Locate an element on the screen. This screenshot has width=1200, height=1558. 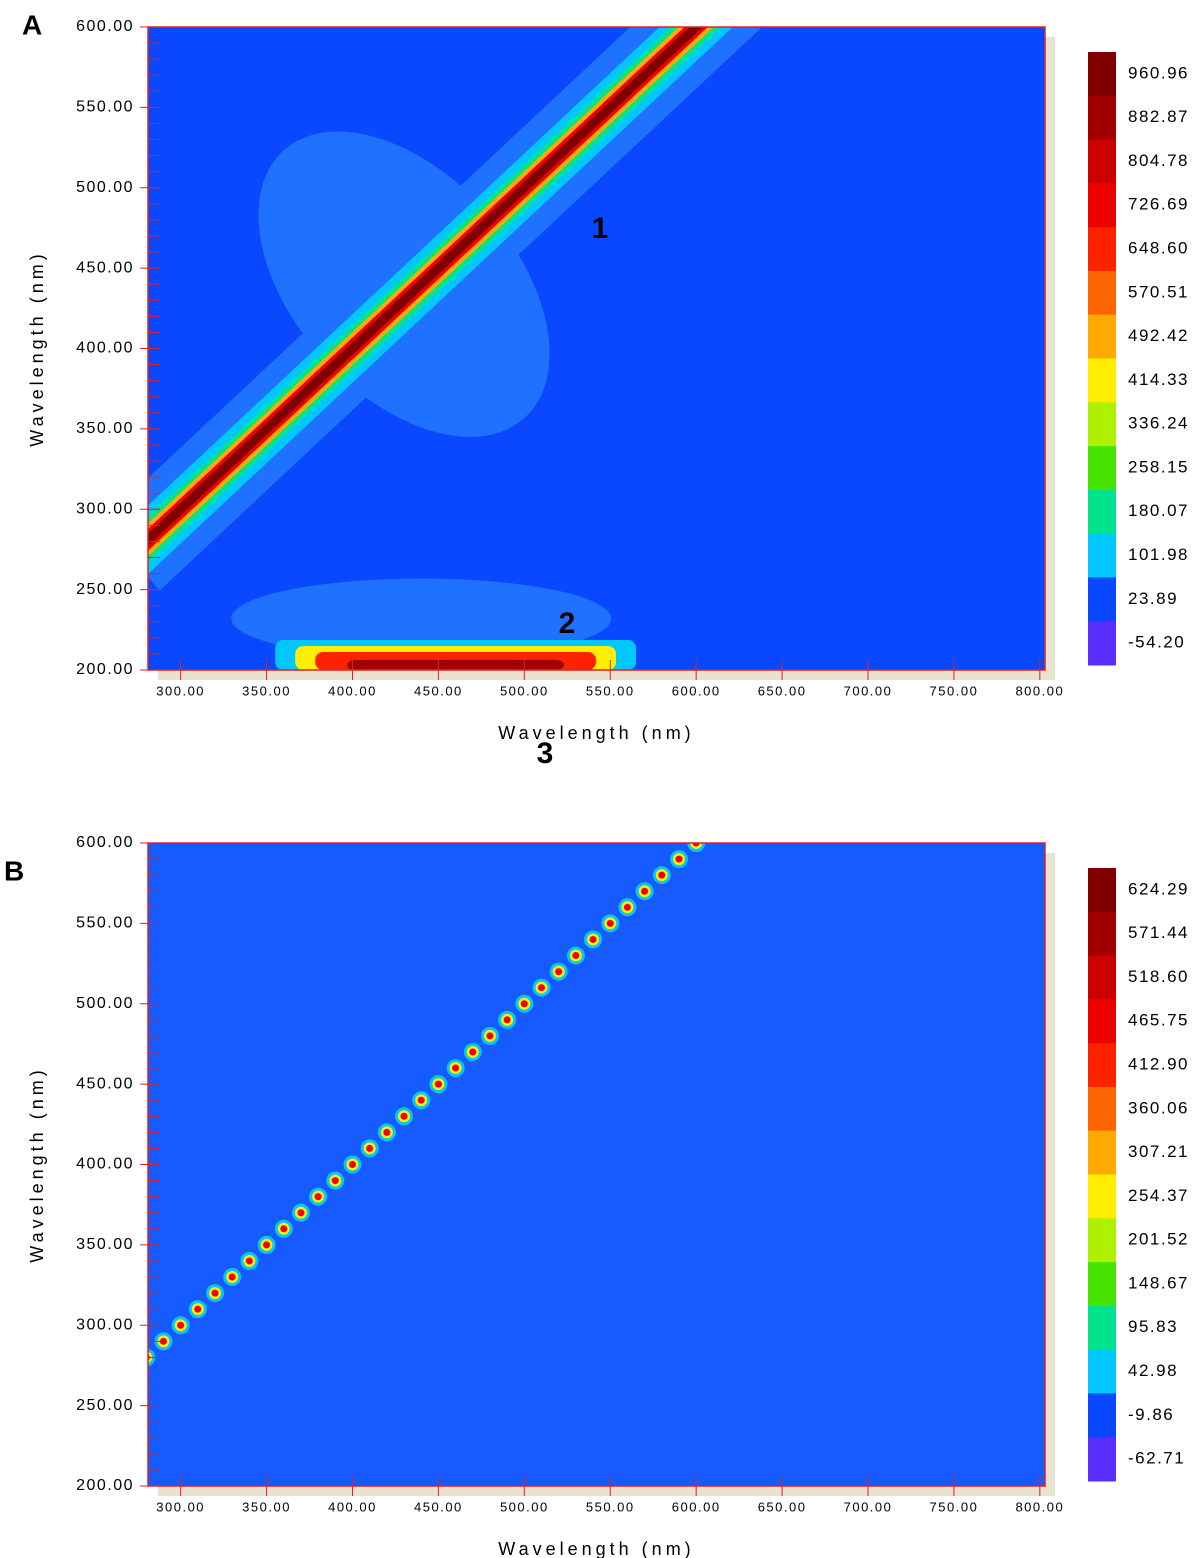
colorbar-label: 360.06 is located at coordinates (1158, 1107).